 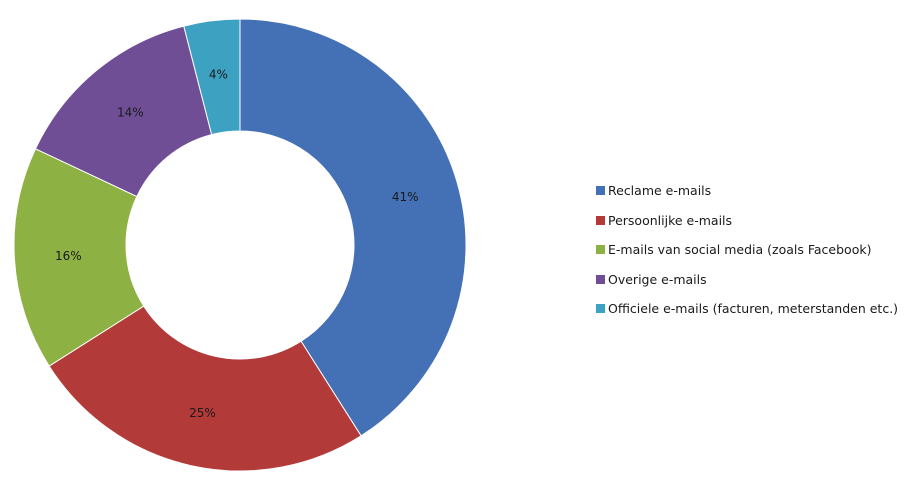 What do you see at coordinates (205, 388) in the screenshot?
I see `slice-persoonlijke` at bounding box center [205, 388].